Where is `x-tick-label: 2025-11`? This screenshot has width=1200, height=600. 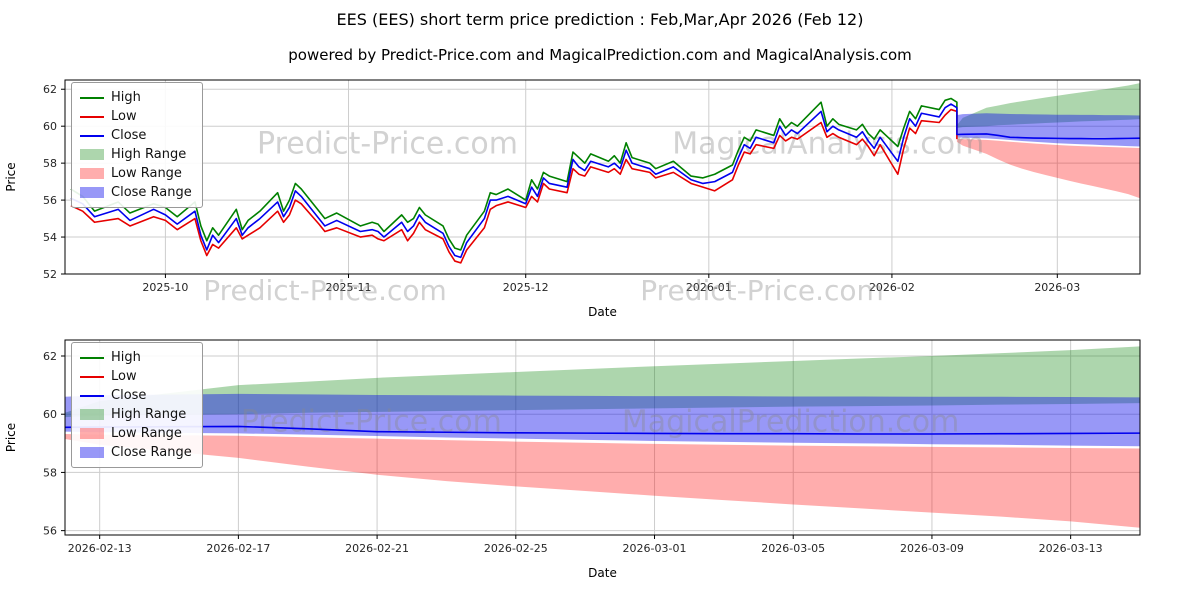
x-tick-label: 2025-11 is located at coordinates (349, 287).